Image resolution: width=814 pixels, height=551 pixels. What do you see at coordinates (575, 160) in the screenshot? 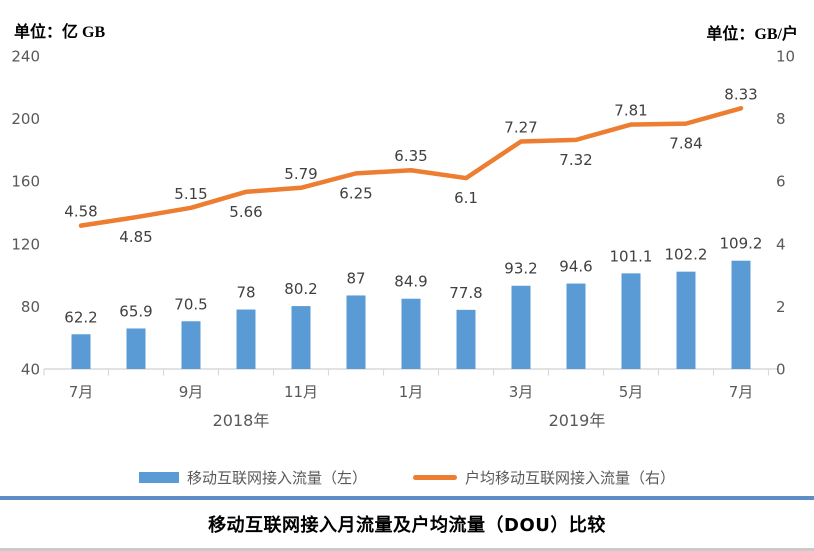
I see `line-data-label: 7.32` at bounding box center [575, 160].